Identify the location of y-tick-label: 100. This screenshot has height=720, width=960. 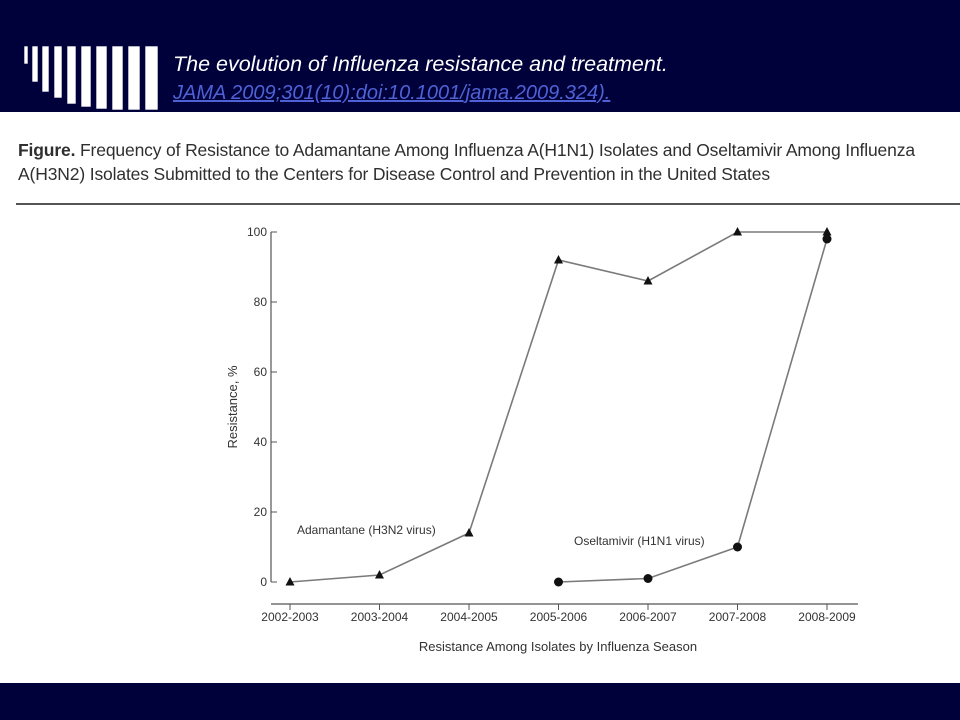
(257, 232).